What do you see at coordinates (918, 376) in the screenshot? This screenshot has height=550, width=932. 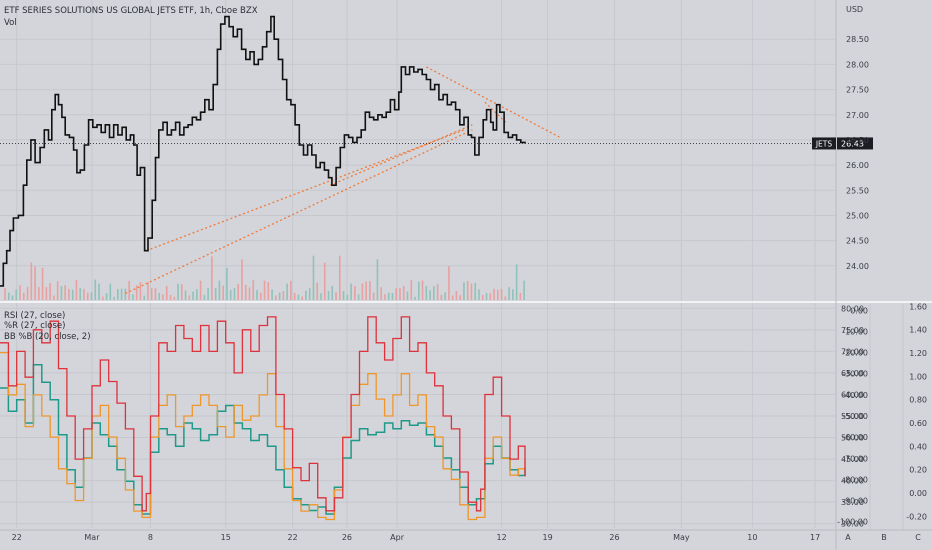 I see `bbpb-tick-label: 1.00` at bounding box center [918, 376].